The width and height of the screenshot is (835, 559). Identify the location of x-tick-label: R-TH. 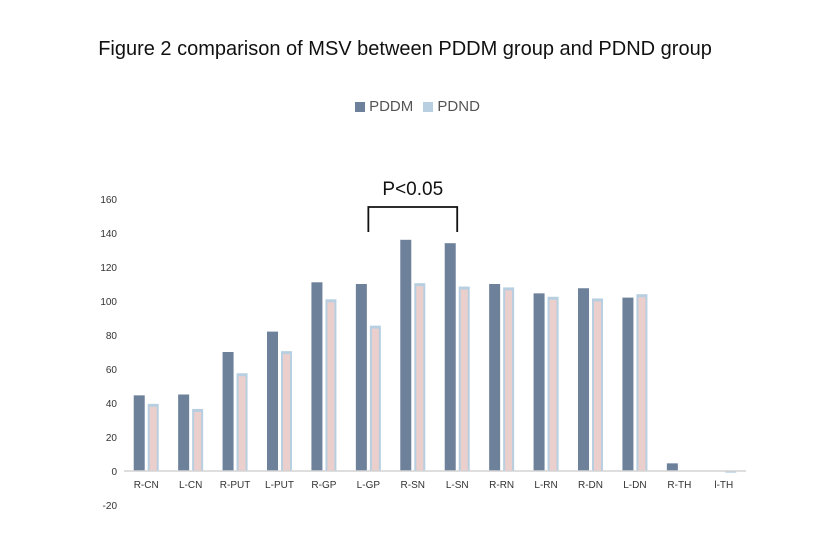
(679, 485).